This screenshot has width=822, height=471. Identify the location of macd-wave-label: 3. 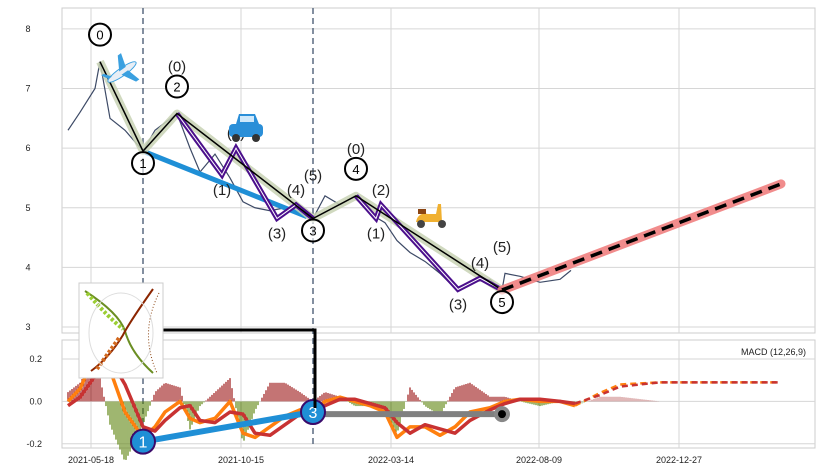
(313, 413).